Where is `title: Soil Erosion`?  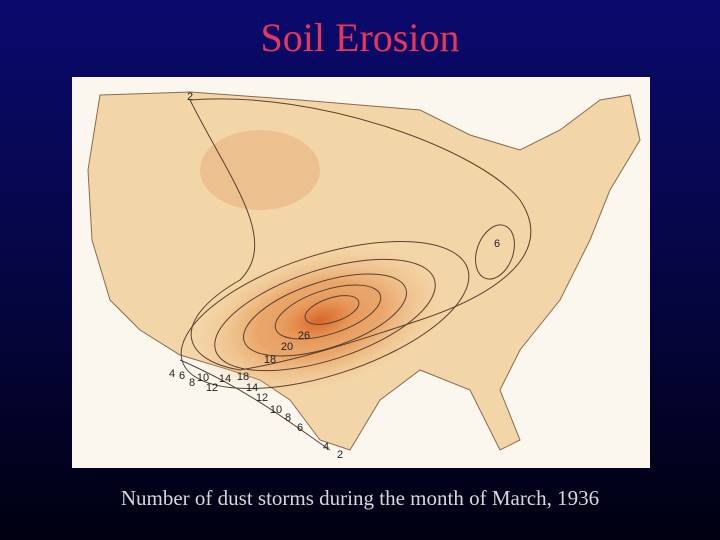 title: Soil Erosion is located at coordinates (360, 37).